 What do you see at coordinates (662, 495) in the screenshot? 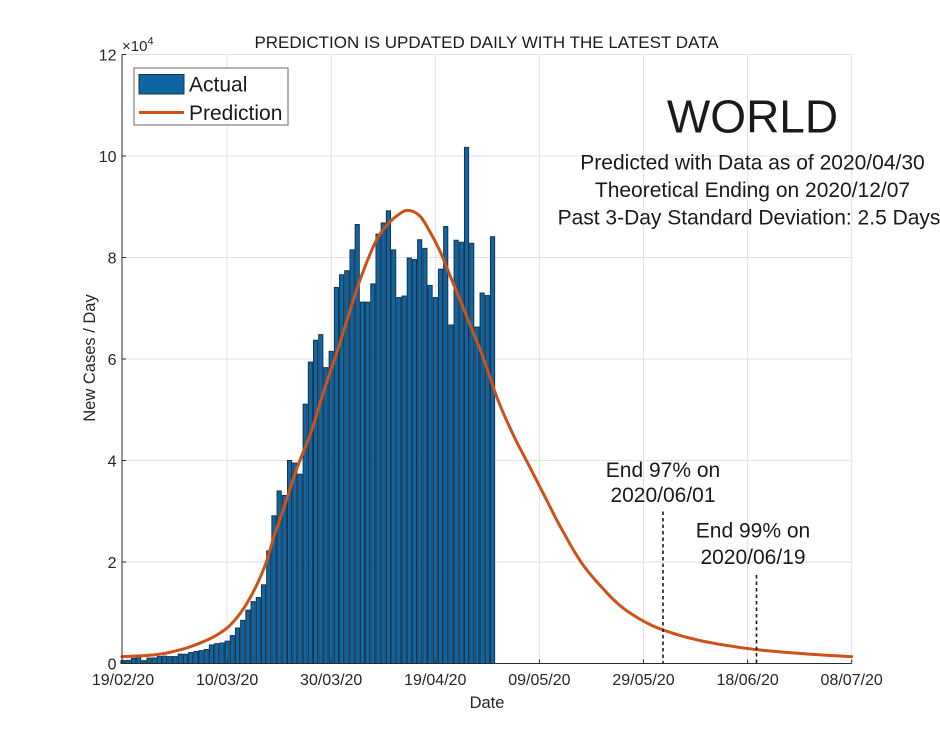
I see `svg-text: 2020/06/01` at bounding box center [662, 495].